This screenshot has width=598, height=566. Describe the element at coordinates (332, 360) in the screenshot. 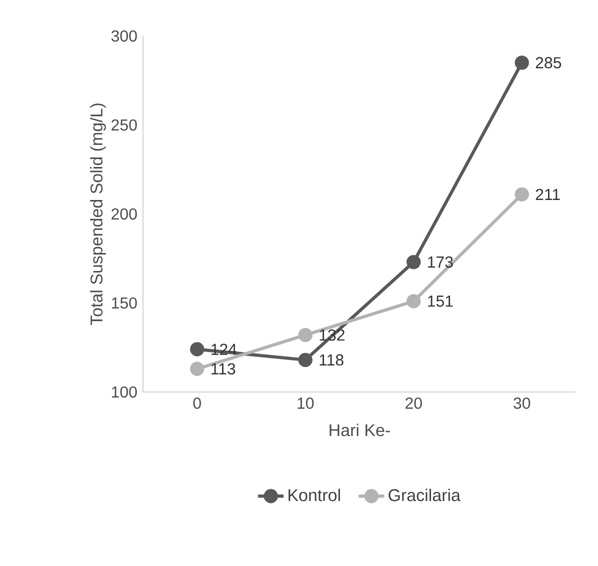

I see `data-label: 118` at that location.